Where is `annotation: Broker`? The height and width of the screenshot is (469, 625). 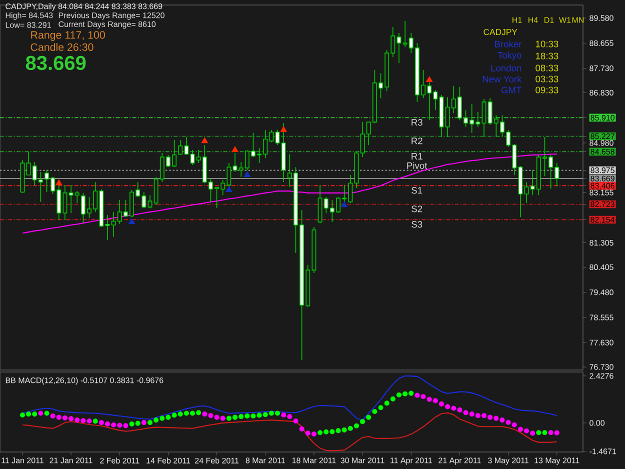
annotation: Broker is located at coordinates (508, 44).